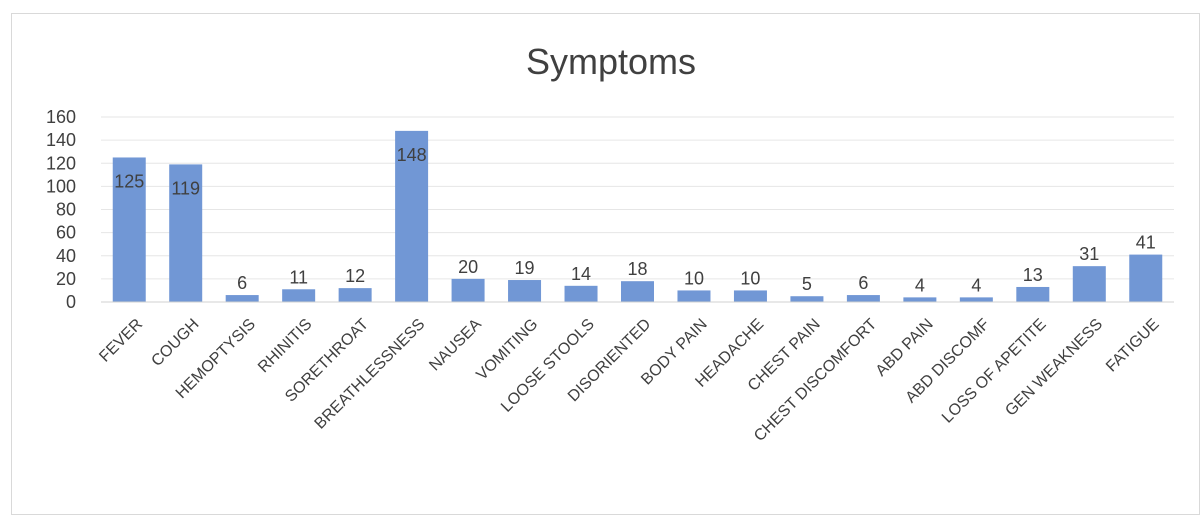 This screenshot has height=515, width=1202. Describe the element at coordinates (637, 269) in the screenshot. I see `data-label: 18` at that location.